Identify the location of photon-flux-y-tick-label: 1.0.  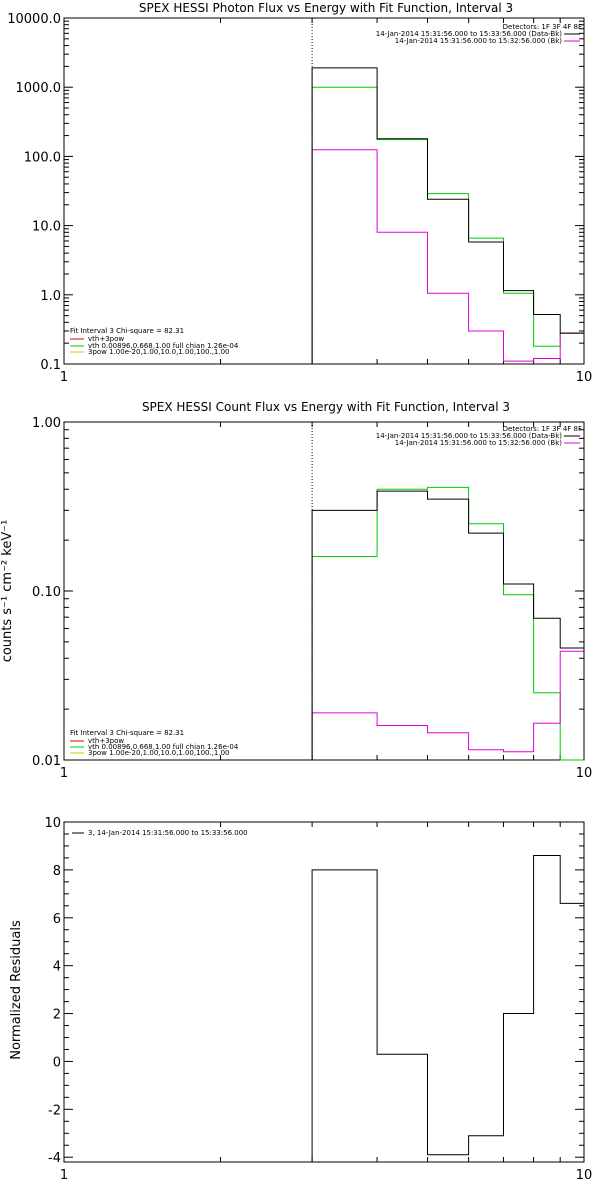
(50, 296).